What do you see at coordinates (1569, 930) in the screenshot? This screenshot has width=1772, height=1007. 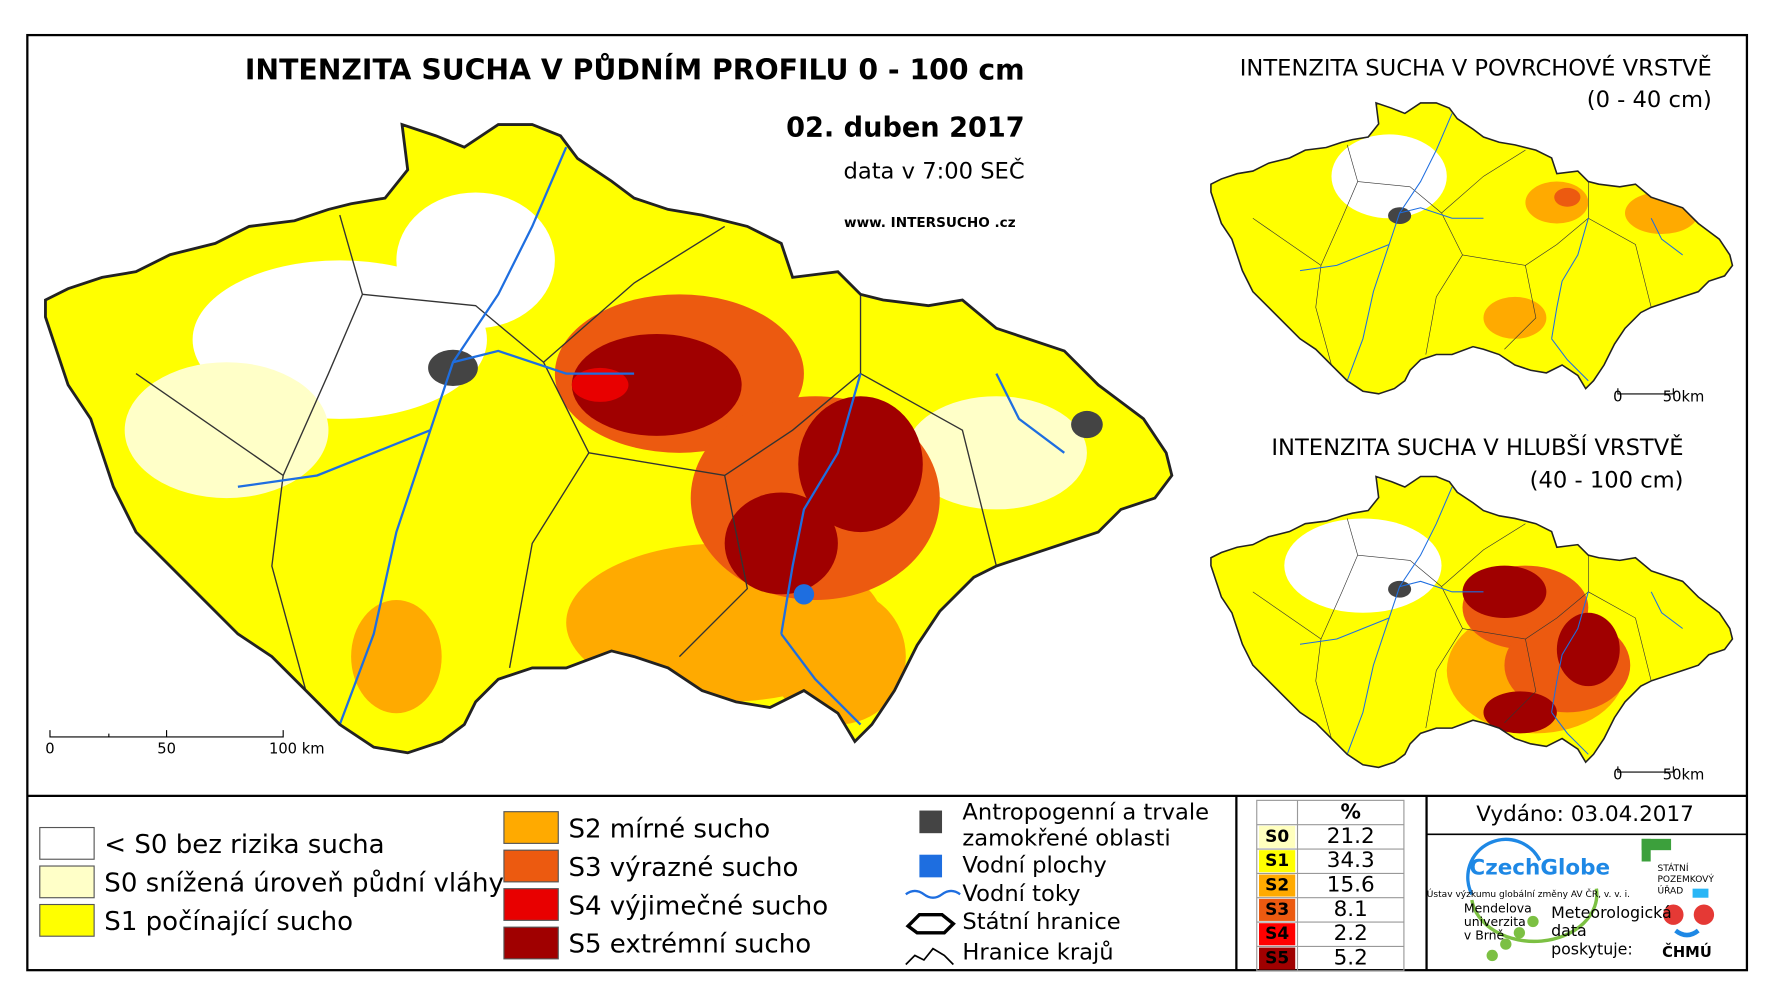 I see `logo-text: data` at bounding box center [1569, 930].